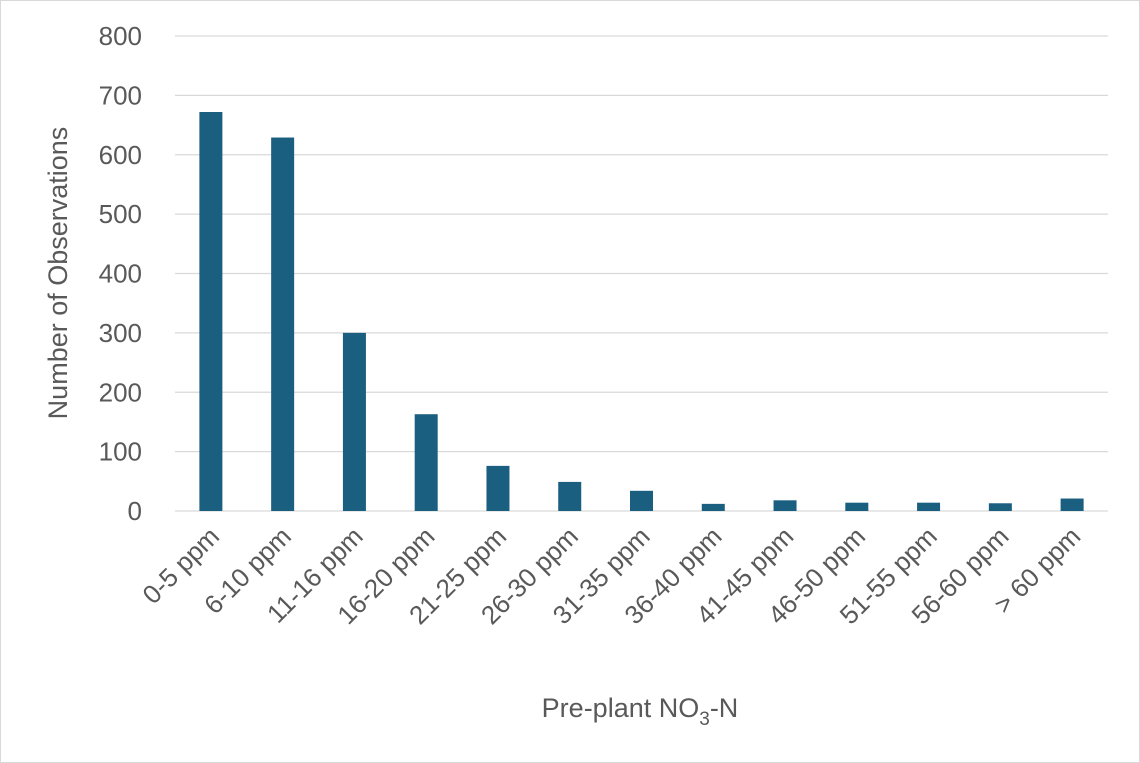 The width and height of the screenshot is (1140, 763). Describe the element at coordinates (120, 452) in the screenshot. I see `y-tick-label: 100` at that location.